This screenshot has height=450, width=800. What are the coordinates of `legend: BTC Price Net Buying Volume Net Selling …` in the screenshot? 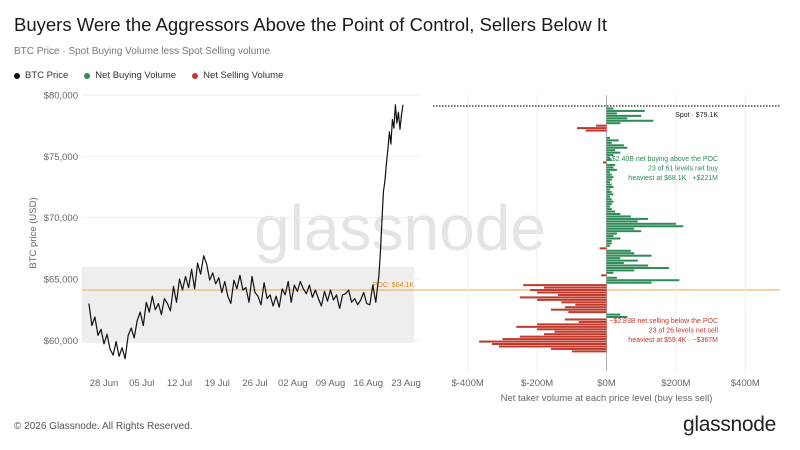 It's located at (148, 75).